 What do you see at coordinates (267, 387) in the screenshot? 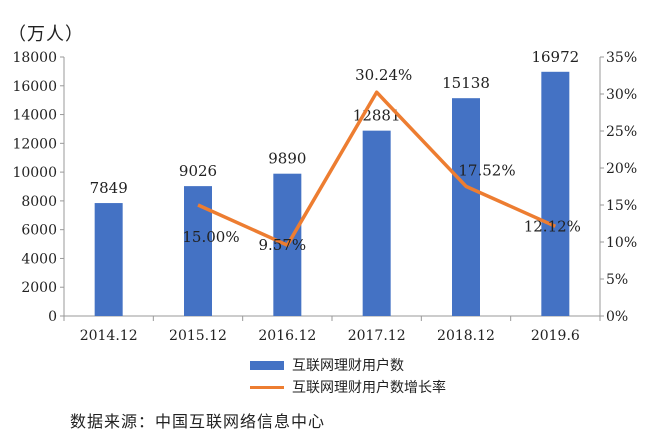
I see `legend-swatch-line` at bounding box center [267, 387].